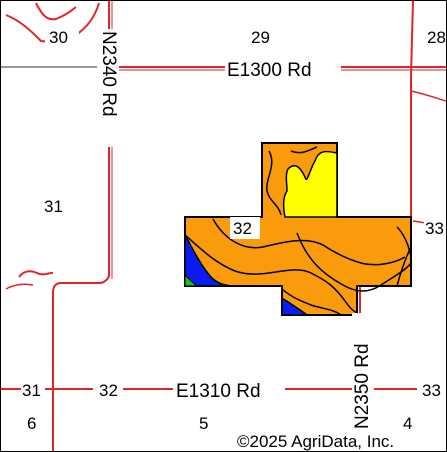 This screenshot has width=447, height=452. I want to click on copyright-bg, so click(339, 441).